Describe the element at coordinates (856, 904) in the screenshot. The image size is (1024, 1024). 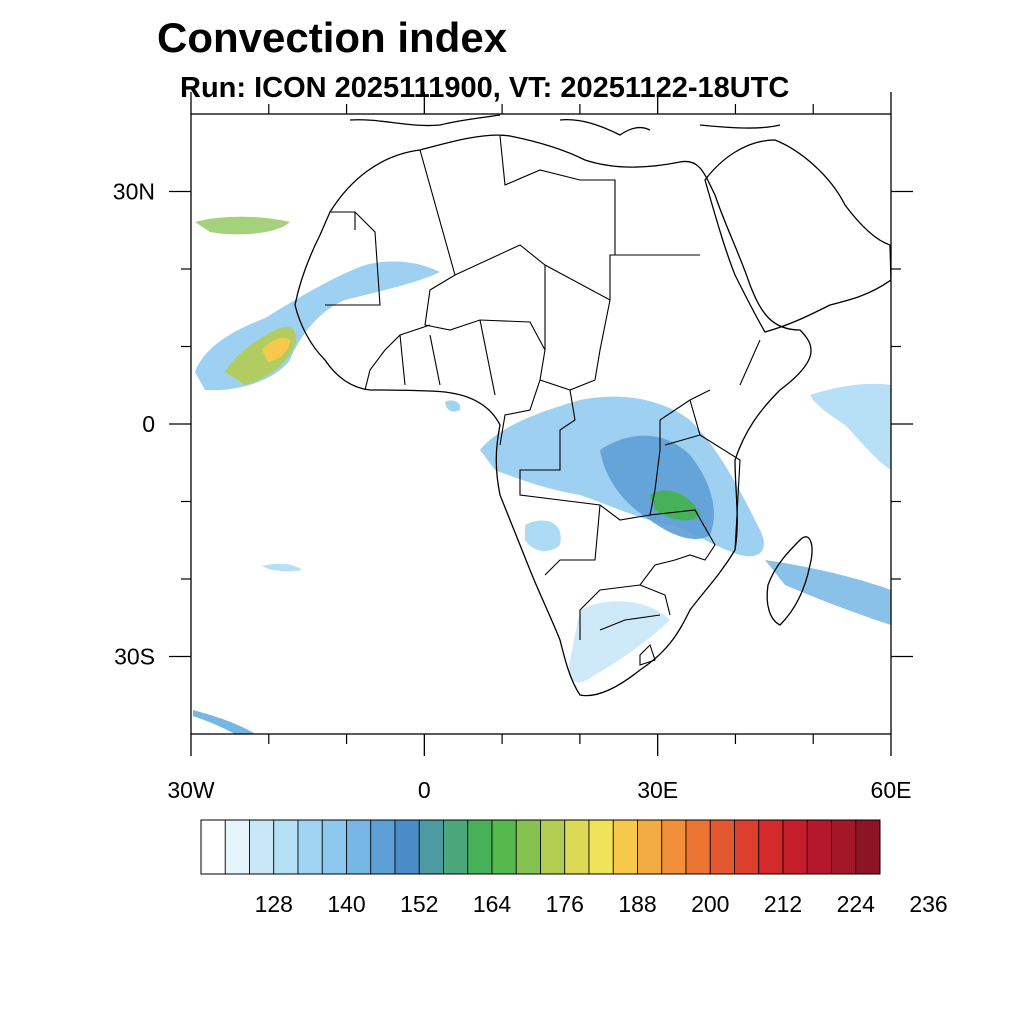
I see `colorbar-label: 224` at that location.